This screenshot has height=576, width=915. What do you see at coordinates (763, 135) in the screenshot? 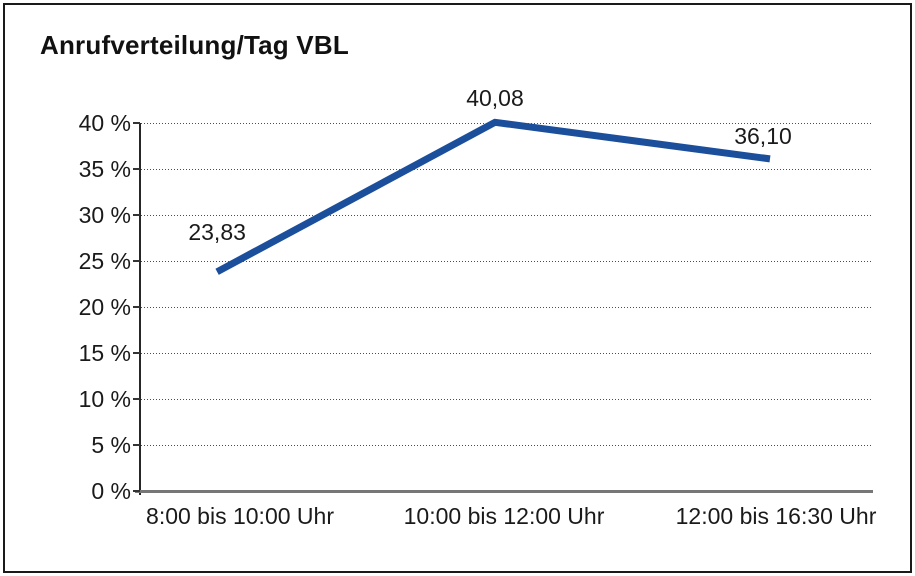
I see `data-point-label: 36,10` at bounding box center [763, 135].